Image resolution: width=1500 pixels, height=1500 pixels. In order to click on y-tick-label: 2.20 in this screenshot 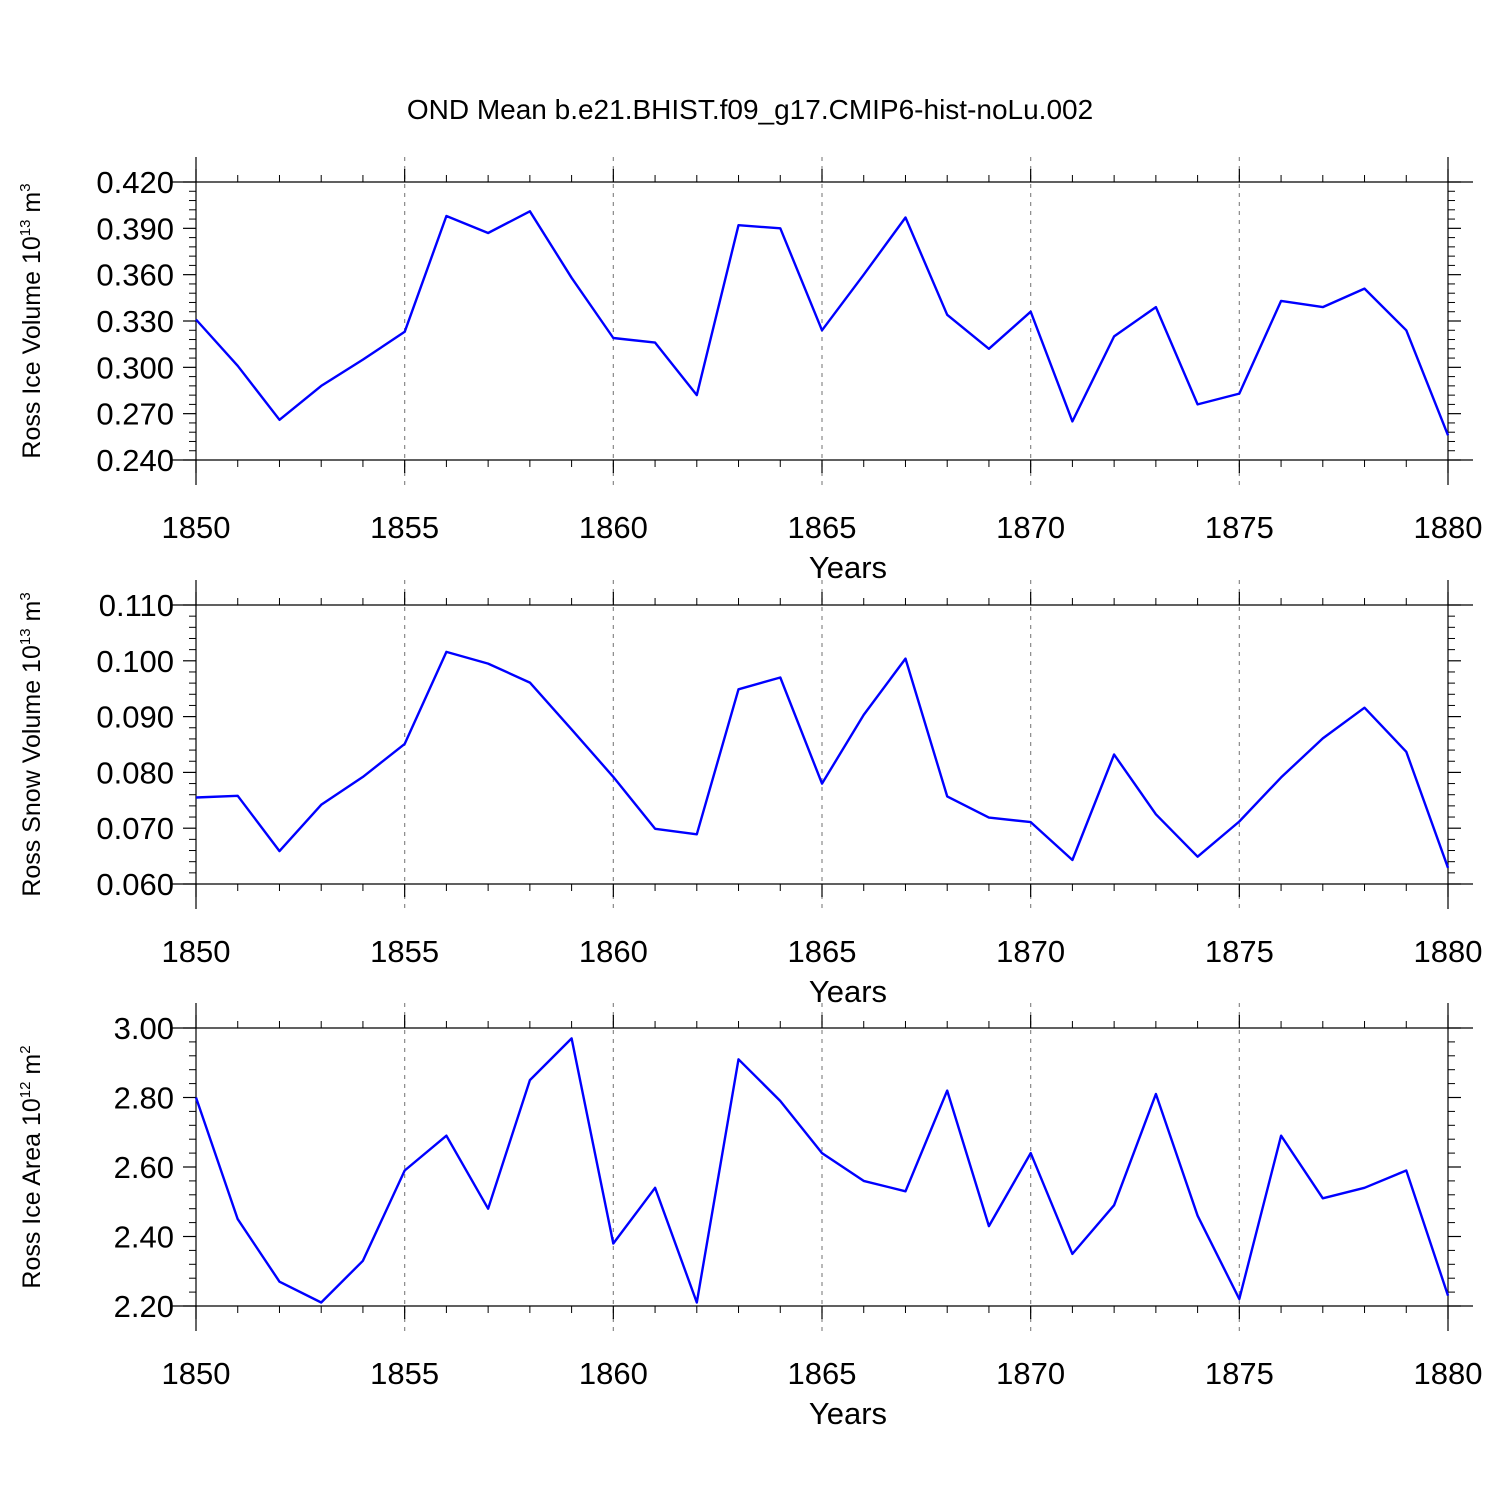, I will do `click(144, 1306)`.